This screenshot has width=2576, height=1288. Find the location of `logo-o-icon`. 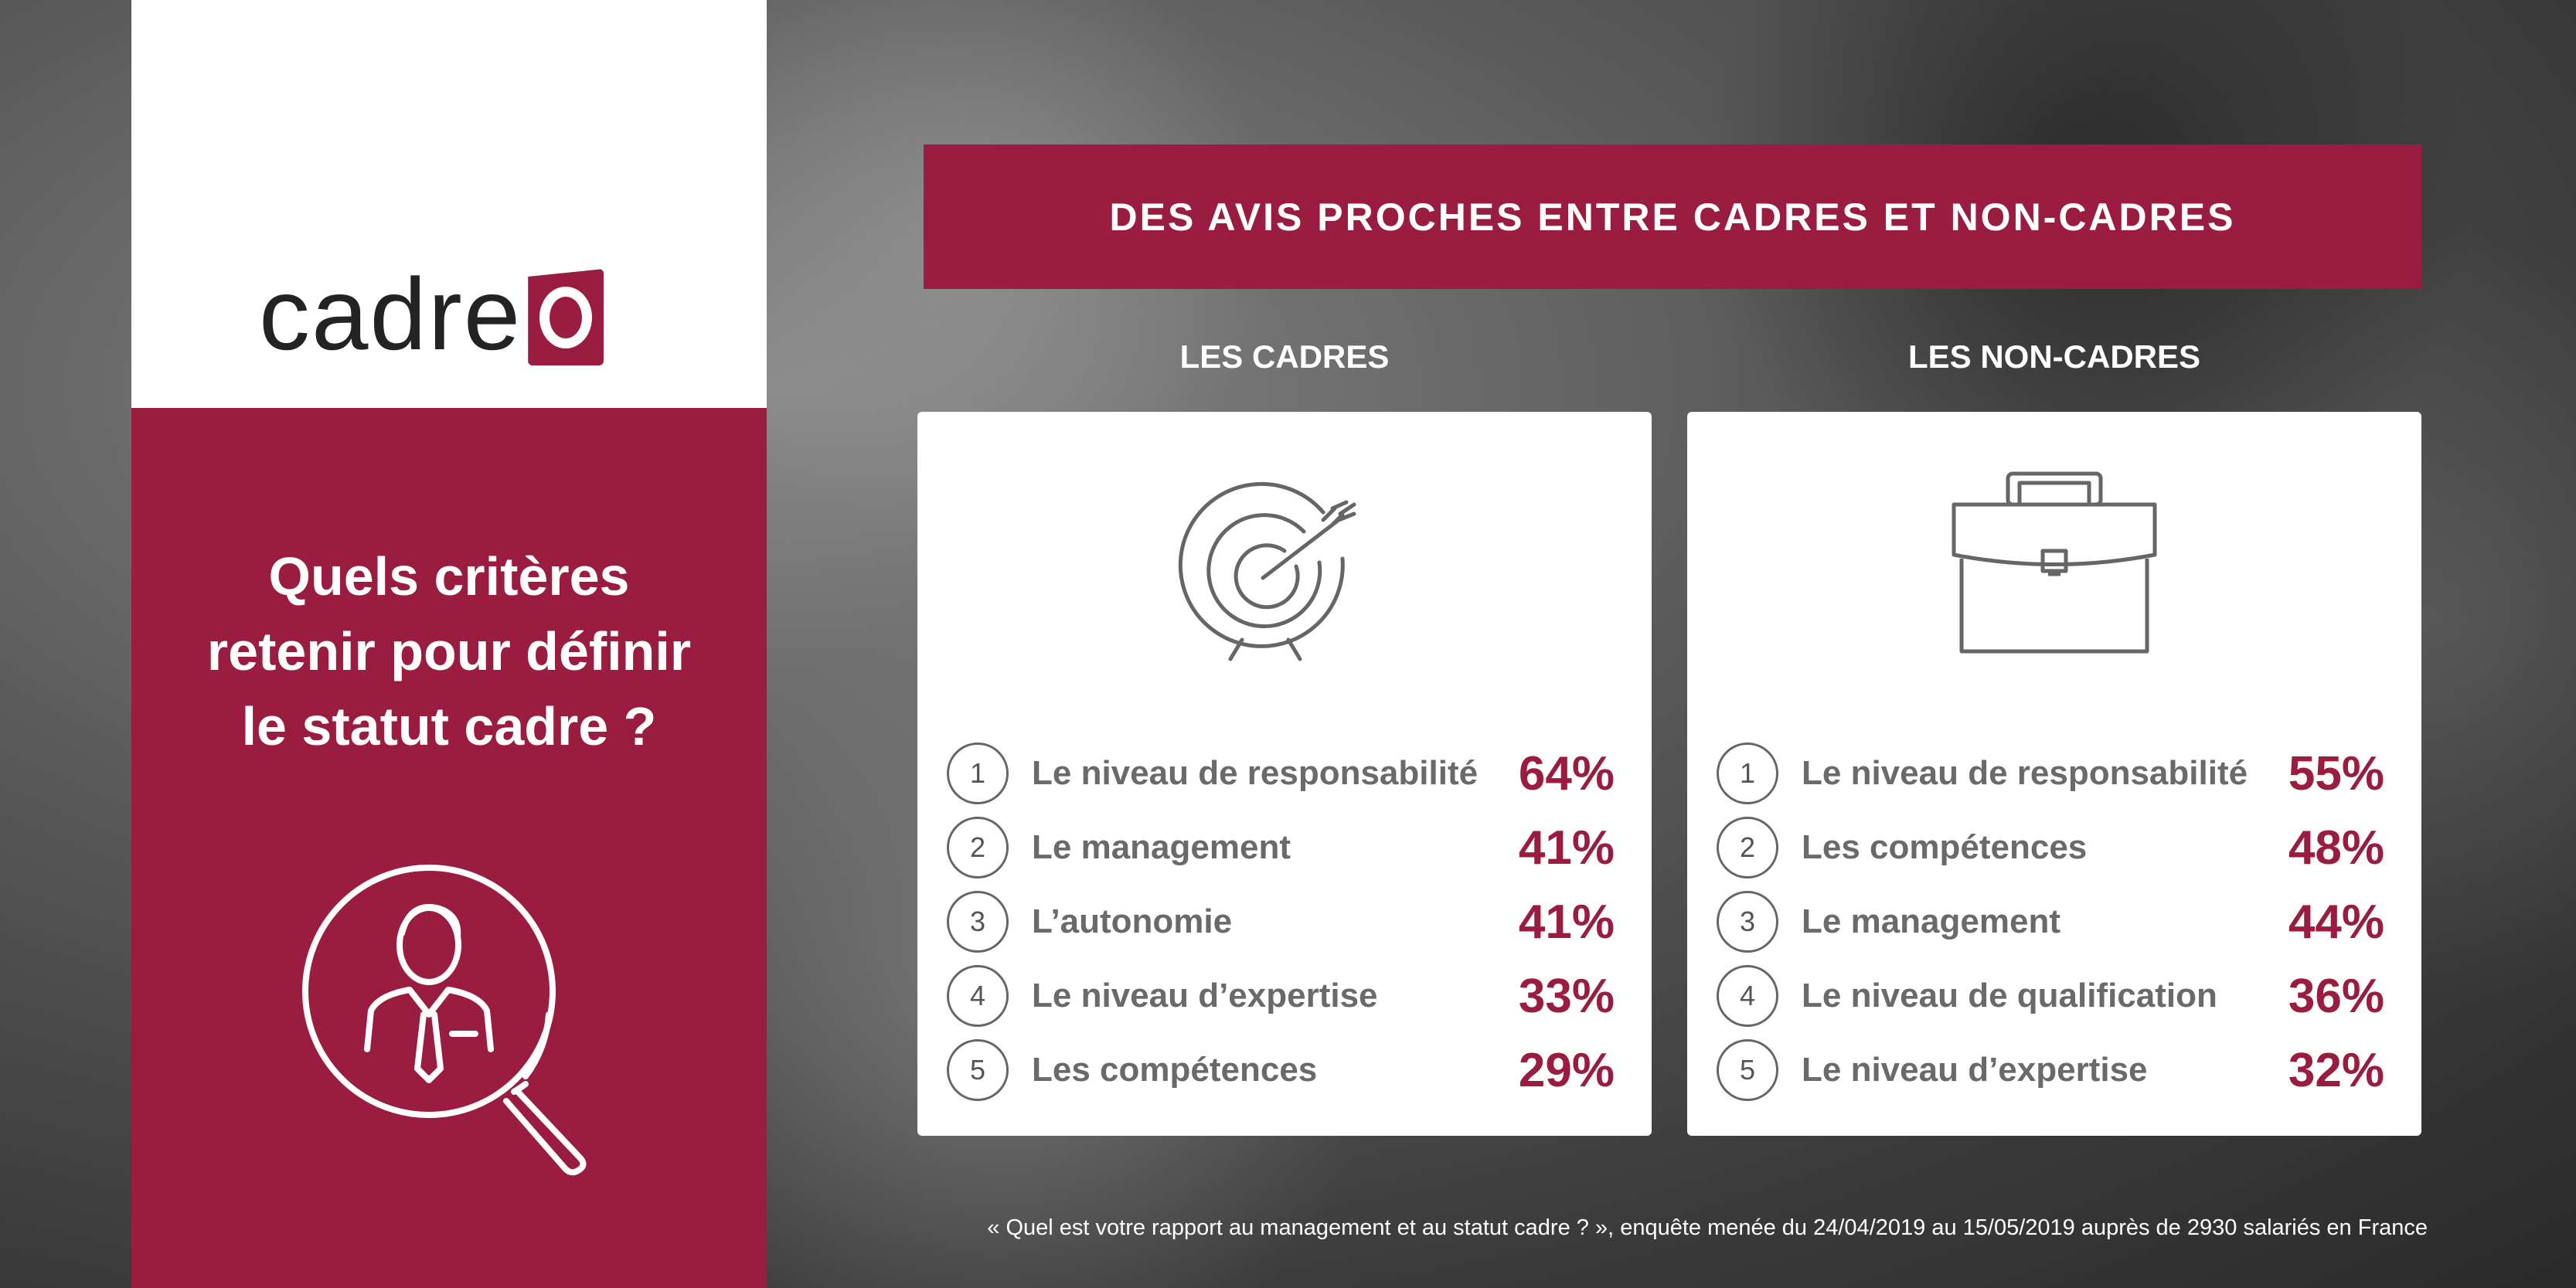

logo-o-icon is located at coordinates (566, 317).